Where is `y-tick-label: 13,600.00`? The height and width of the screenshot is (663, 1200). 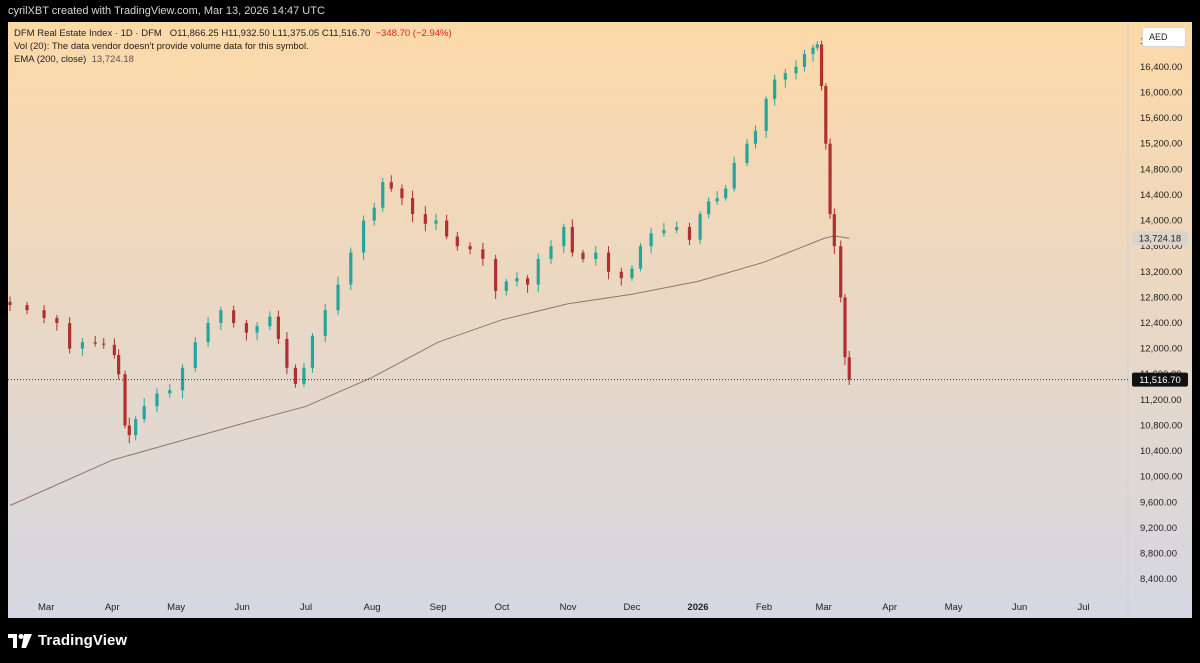 y-tick-label: 13,600.00 is located at coordinates (1161, 246).